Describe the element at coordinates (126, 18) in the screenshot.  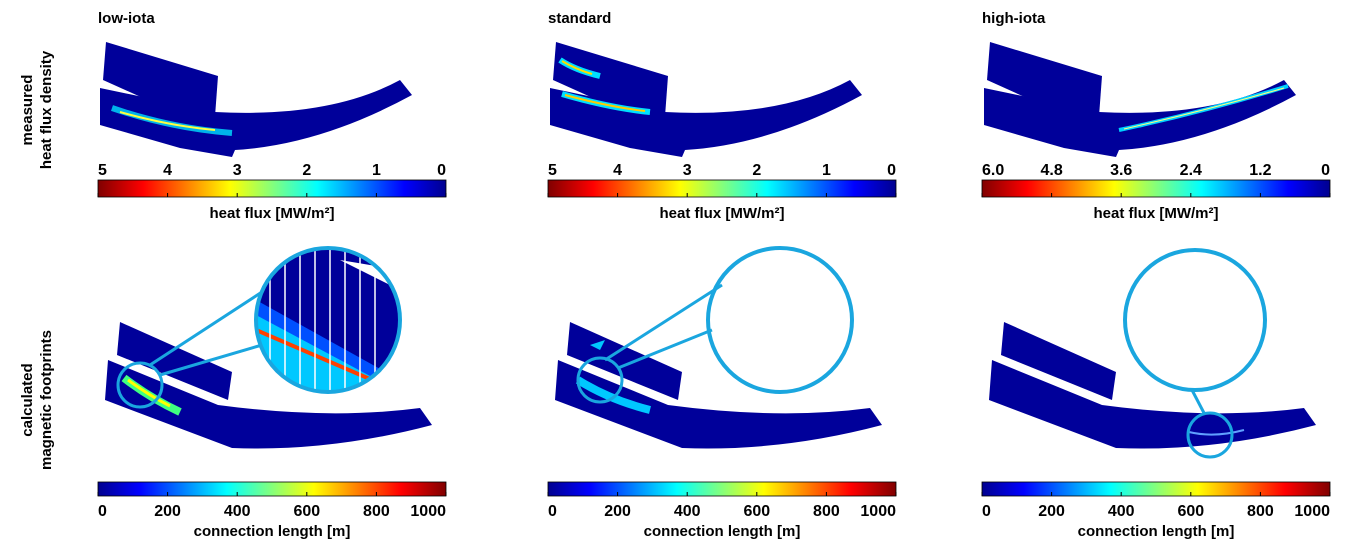
I see `column-title: low-iota` at that location.